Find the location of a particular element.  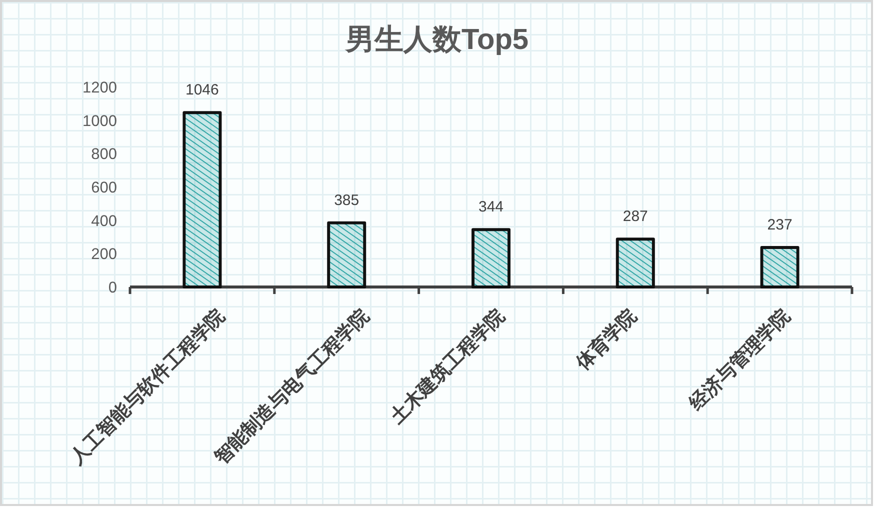

y-tick-label: 800 is located at coordinates (104, 155).